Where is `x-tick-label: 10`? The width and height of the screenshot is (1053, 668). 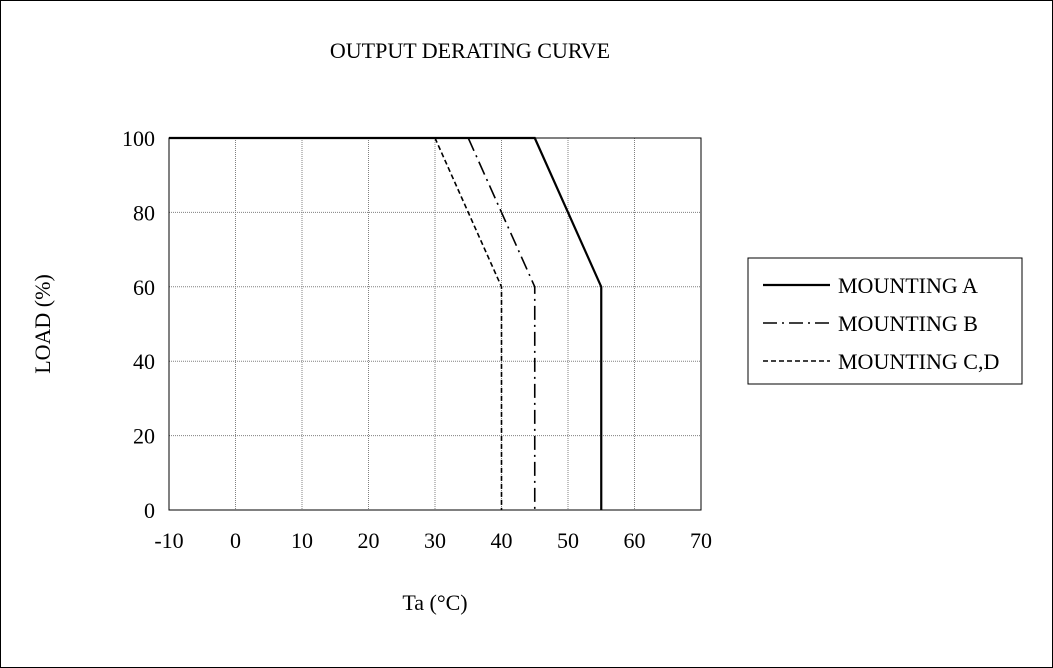
x-tick-label: 10 is located at coordinates (302, 540).